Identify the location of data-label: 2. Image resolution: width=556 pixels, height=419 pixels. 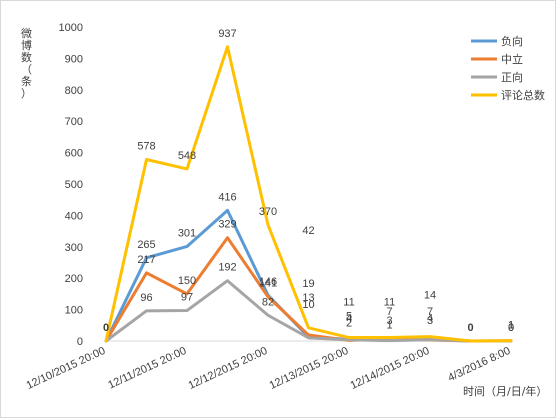
(349, 323).